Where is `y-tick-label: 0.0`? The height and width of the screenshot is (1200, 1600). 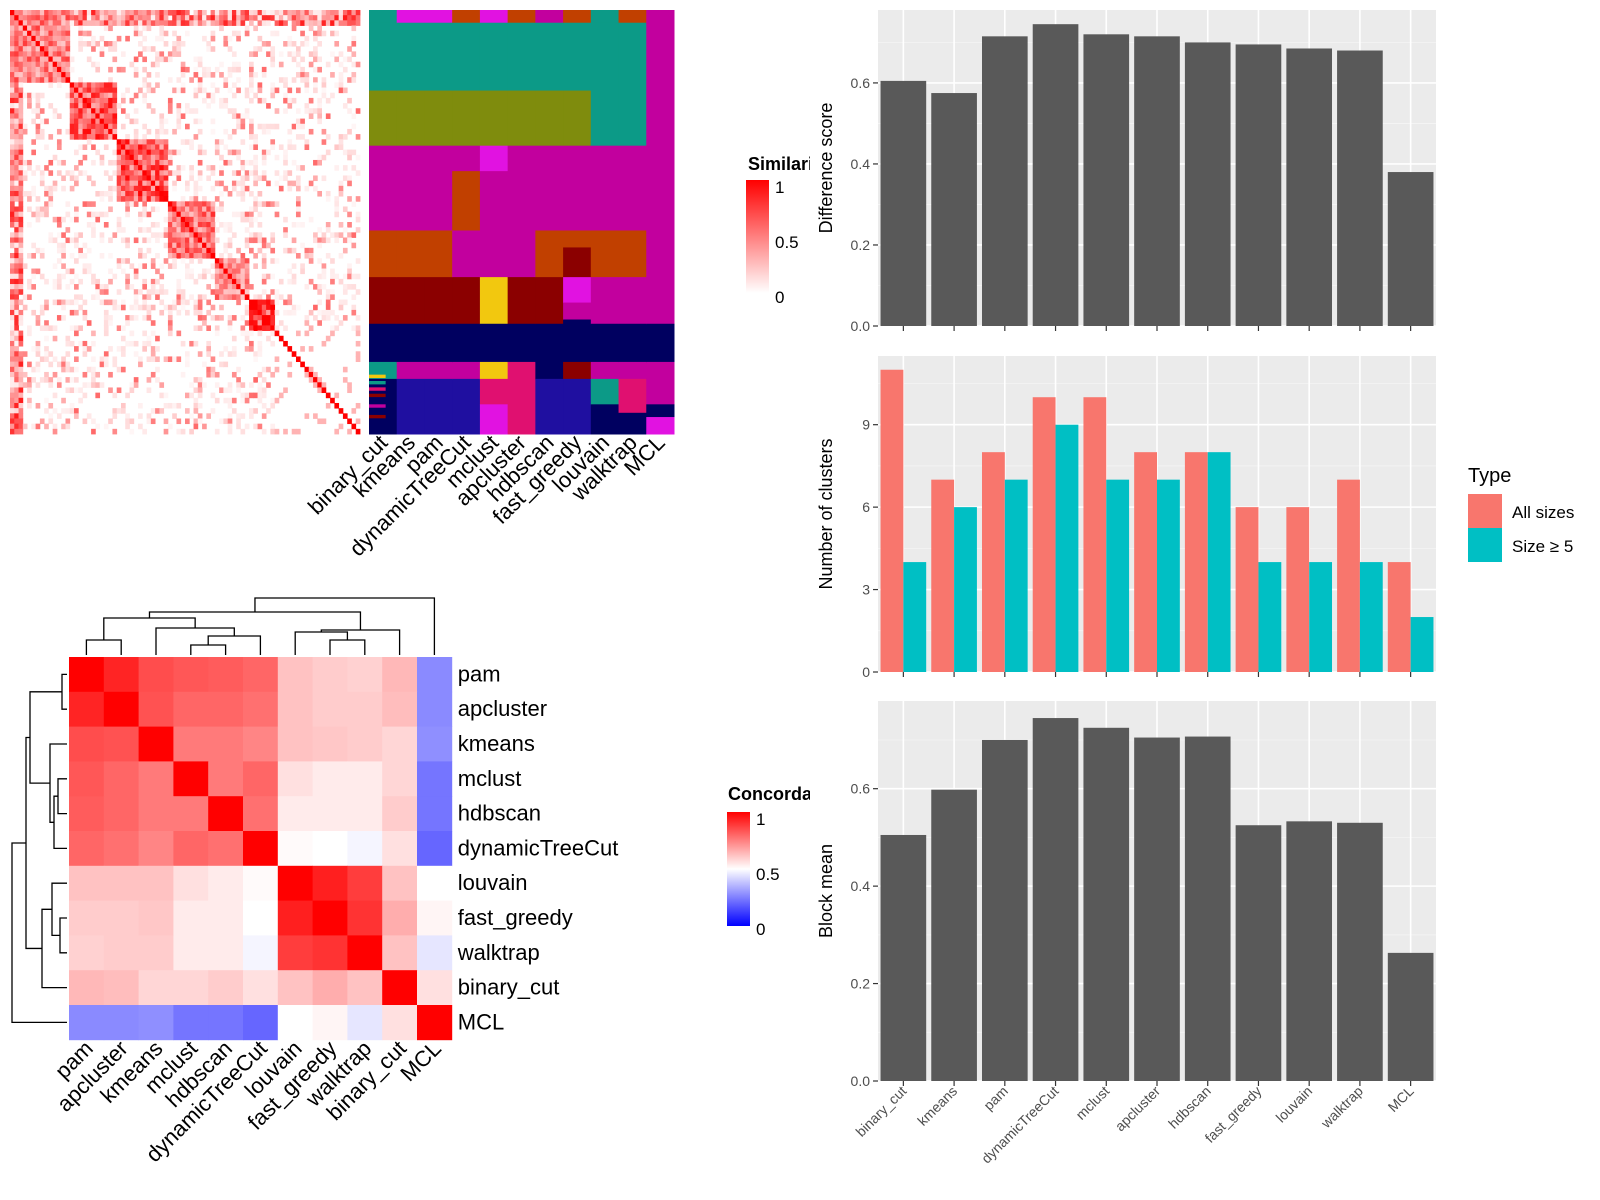
y-tick-label: 0.0 is located at coordinates (861, 1081).